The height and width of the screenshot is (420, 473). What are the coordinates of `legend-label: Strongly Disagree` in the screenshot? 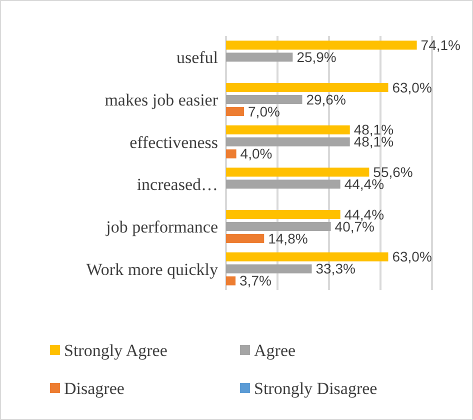 It's located at (316, 388).